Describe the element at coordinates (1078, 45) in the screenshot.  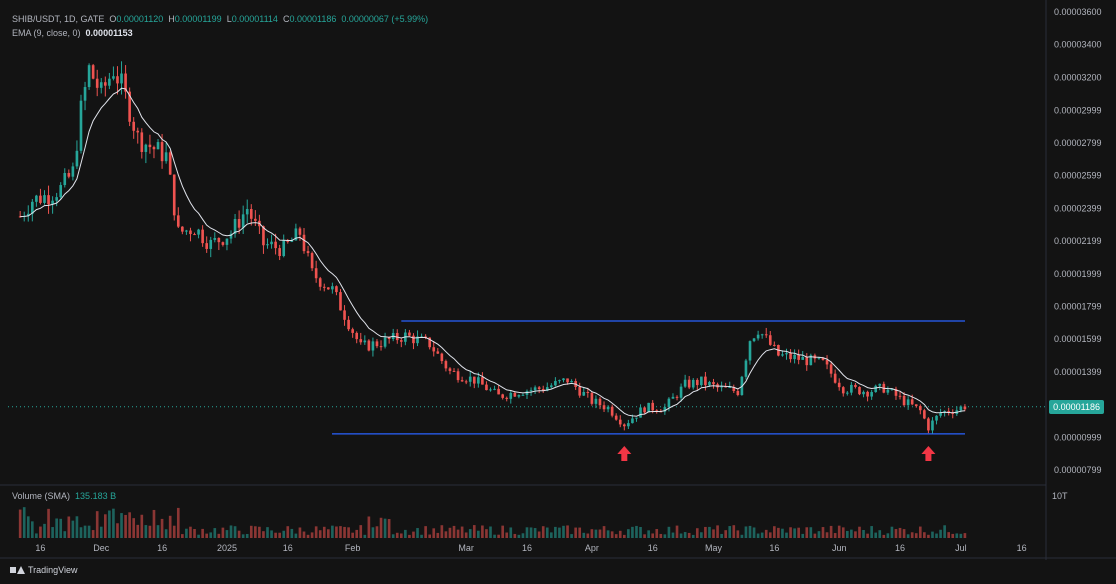
I see `y-tick-label: 0.00003400` at that location.